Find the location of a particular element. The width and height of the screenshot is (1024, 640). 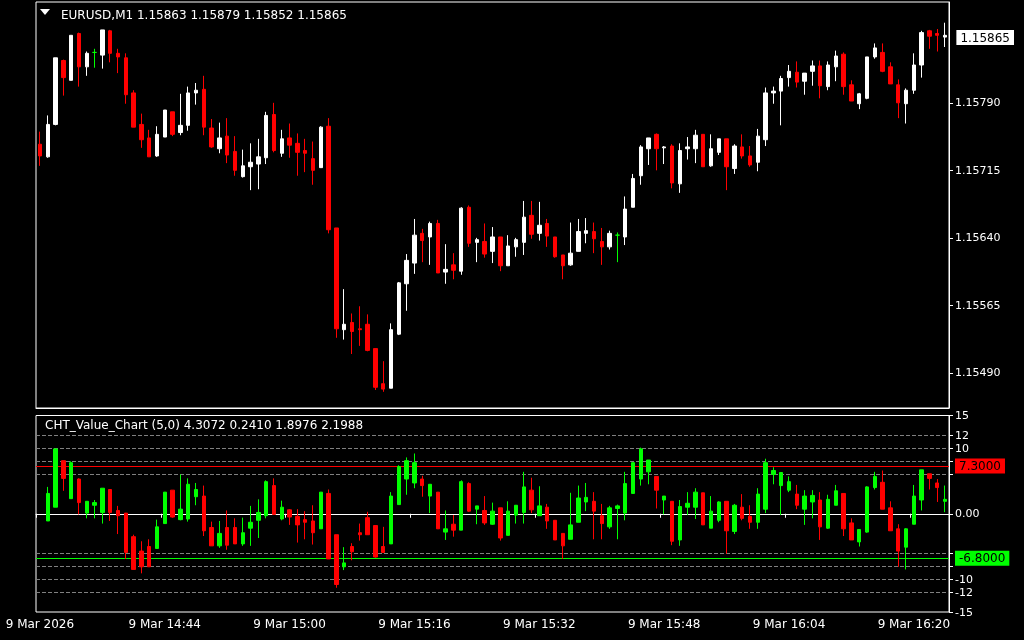

x-tick-label: 9 Mar 15:16 is located at coordinates (414, 624).